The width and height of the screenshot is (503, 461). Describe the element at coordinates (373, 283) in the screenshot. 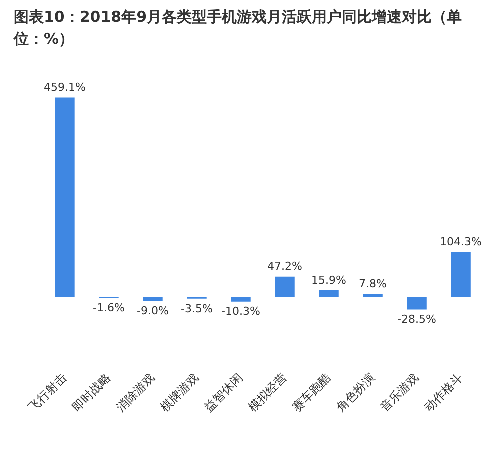

I see `data-label: 7.8%` at that location.